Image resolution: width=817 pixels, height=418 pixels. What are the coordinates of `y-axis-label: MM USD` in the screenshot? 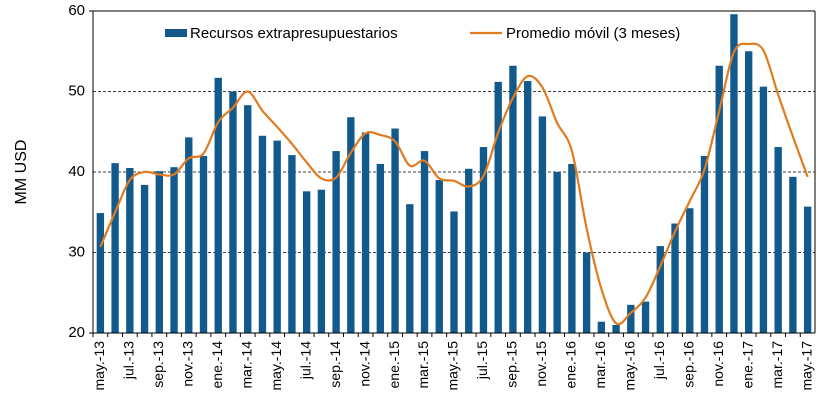 It's located at (21, 172).